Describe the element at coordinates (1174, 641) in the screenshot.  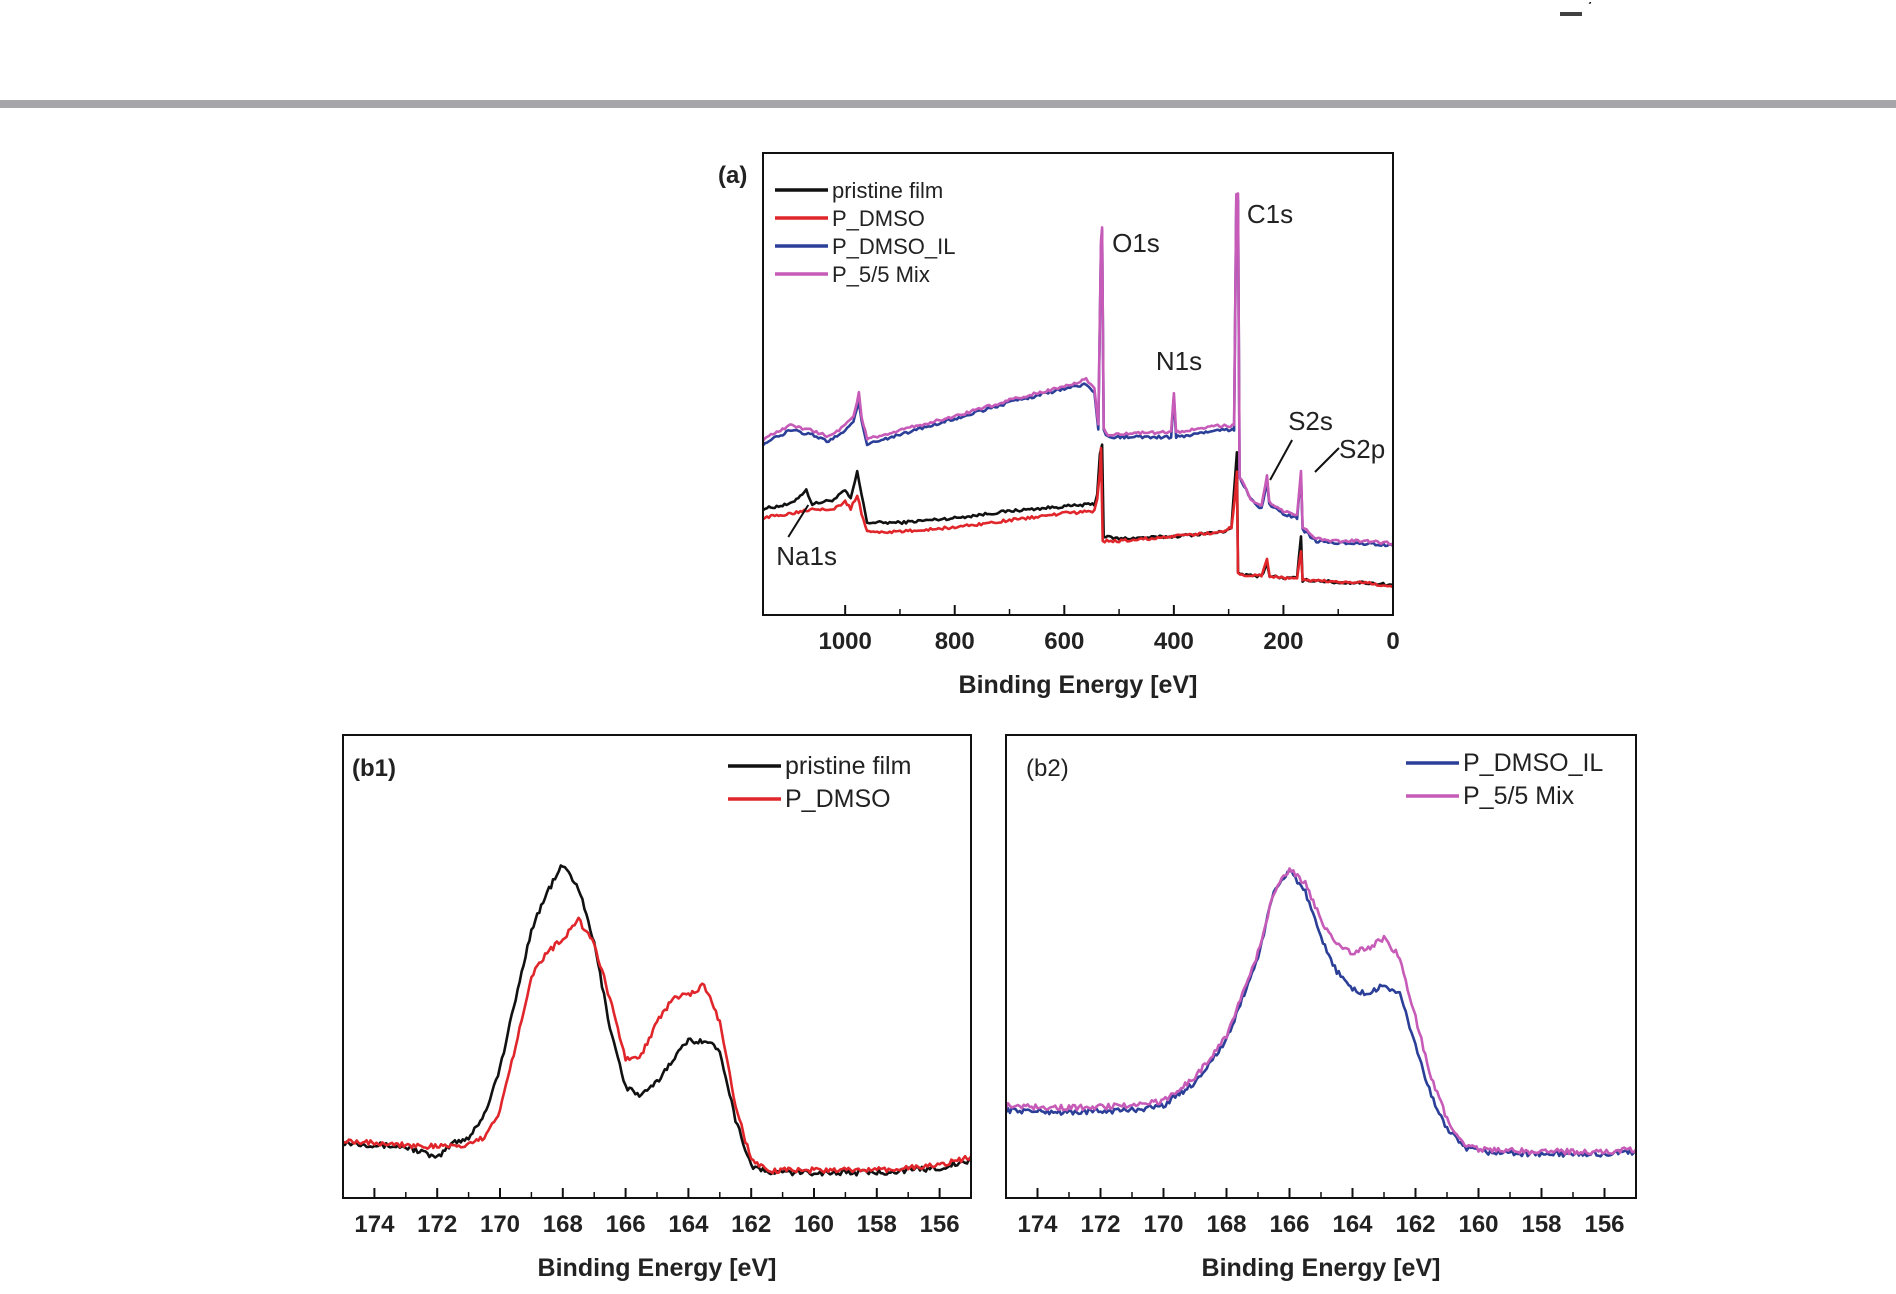
I see `x-tick-label: 400` at that location.